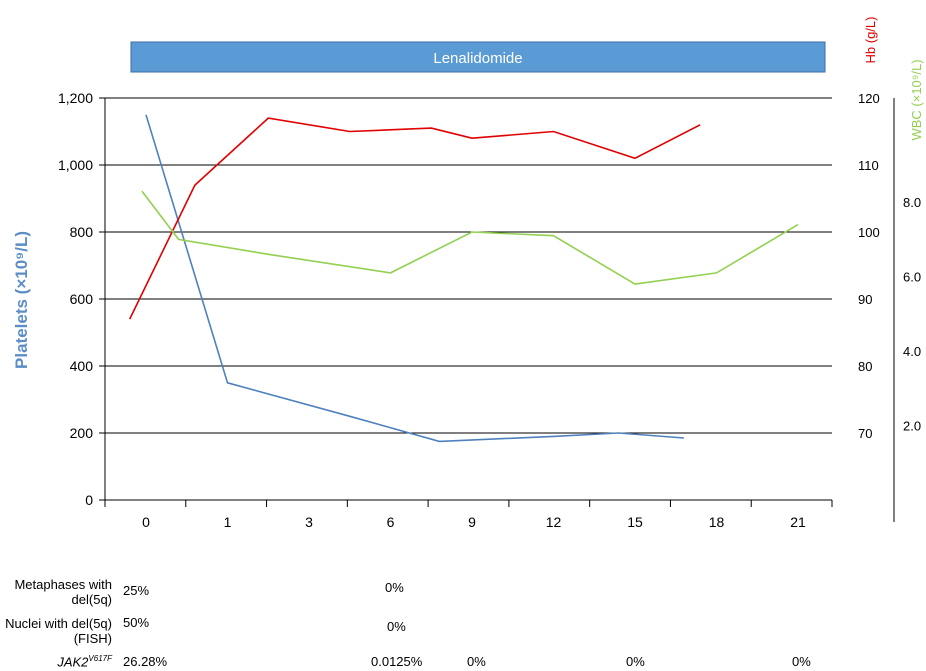 This screenshot has height=671, width=926. What do you see at coordinates (309, 522) in the screenshot?
I see `x-tick-label: 3` at bounding box center [309, 522].